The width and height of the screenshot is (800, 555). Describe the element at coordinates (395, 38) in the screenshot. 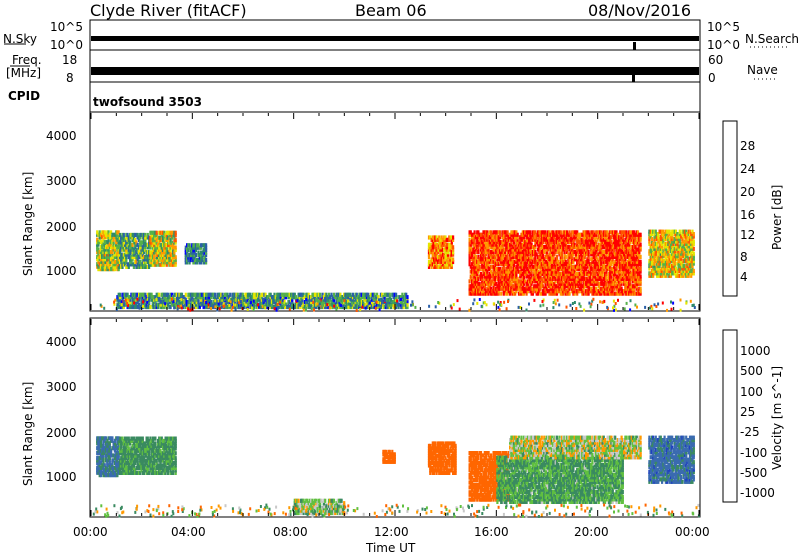

I see `nsky-trace` at that location.